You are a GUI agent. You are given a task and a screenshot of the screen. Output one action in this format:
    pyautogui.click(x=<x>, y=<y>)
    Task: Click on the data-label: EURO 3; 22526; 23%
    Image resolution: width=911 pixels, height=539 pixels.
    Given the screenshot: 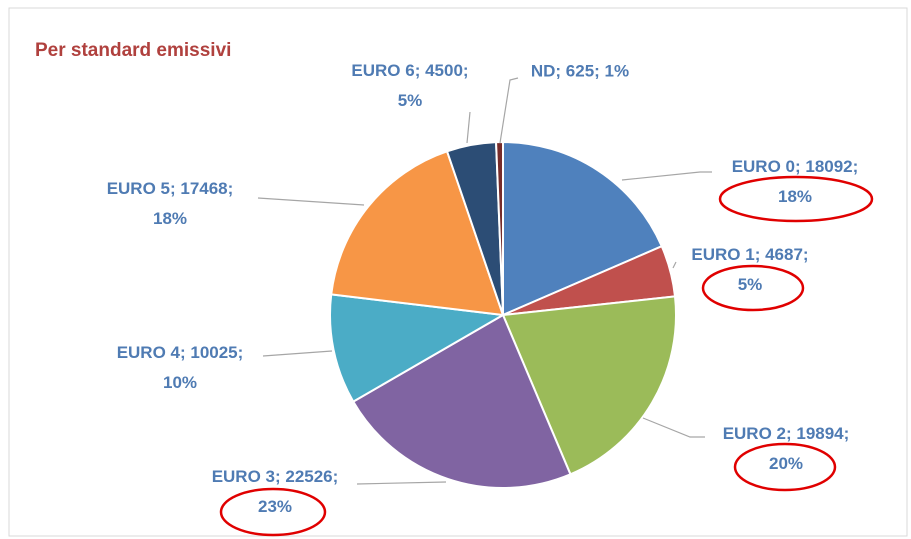 What is the action you would take?
    pyautogui.click(x=275, y=491)
    